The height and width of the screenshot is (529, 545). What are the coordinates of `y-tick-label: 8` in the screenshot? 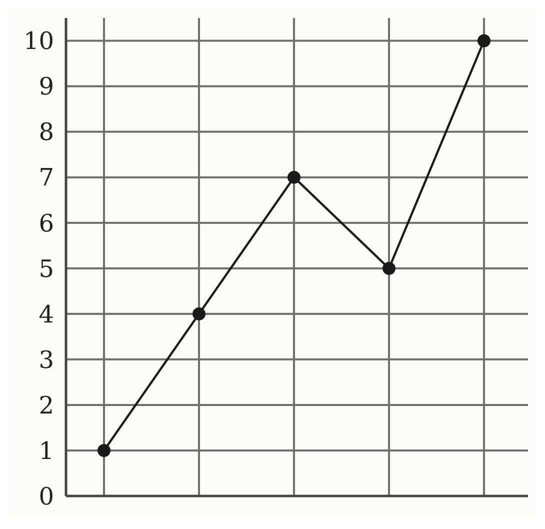 It's located at (46, 132).